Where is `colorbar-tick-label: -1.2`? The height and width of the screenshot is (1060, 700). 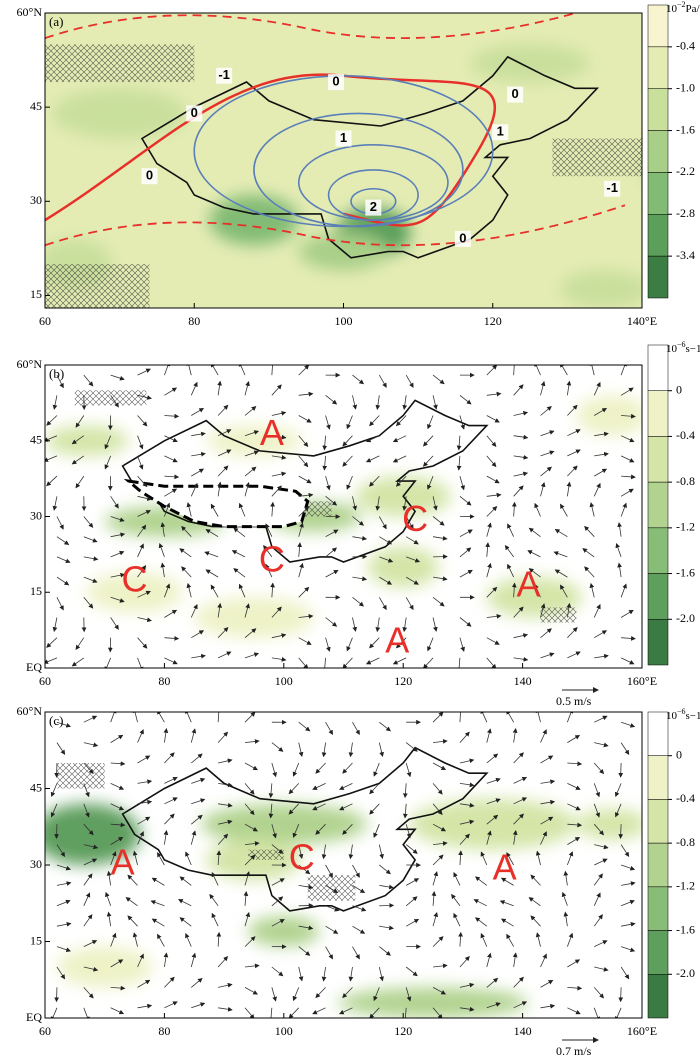 colorbar-tick-label: -1.2 is located at coordinates (685, 886).